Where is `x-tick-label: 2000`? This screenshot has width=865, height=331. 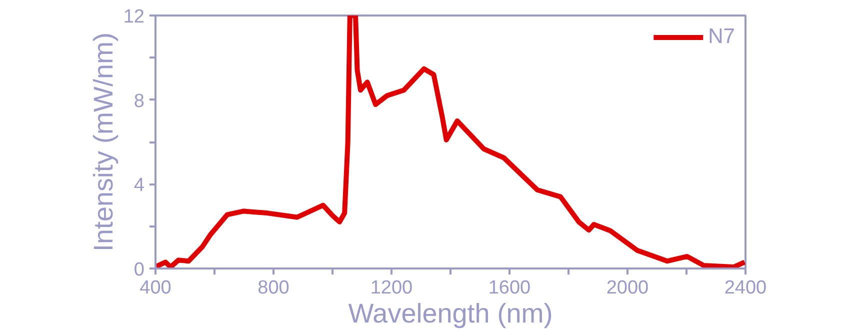
x-tick-label: 2000 is located at coordinates (627, 288).